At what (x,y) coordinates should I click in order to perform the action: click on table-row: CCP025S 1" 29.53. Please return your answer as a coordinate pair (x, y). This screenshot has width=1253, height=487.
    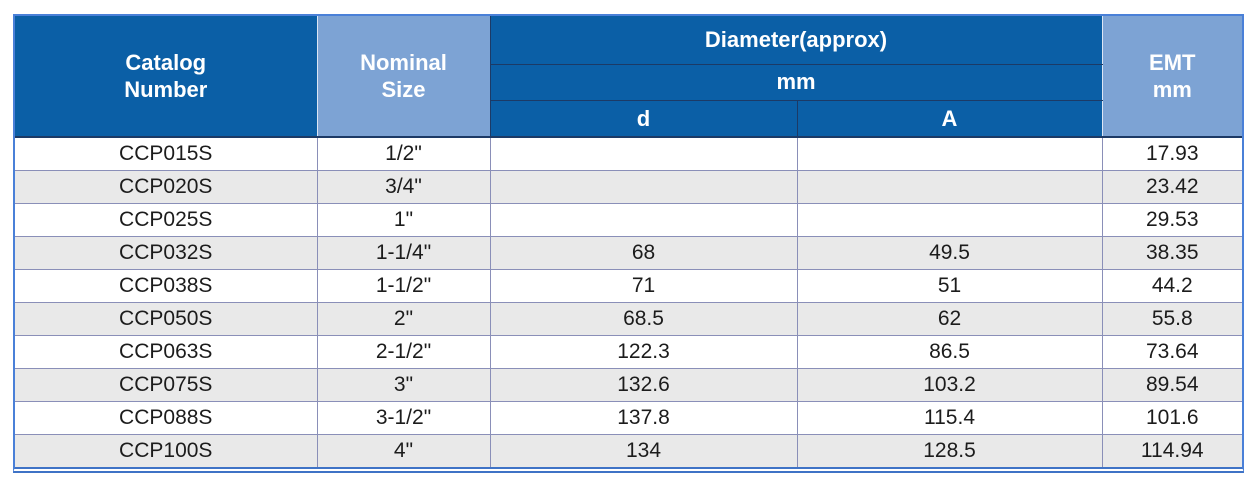
    Looking at the image, I should click on (628, 219).